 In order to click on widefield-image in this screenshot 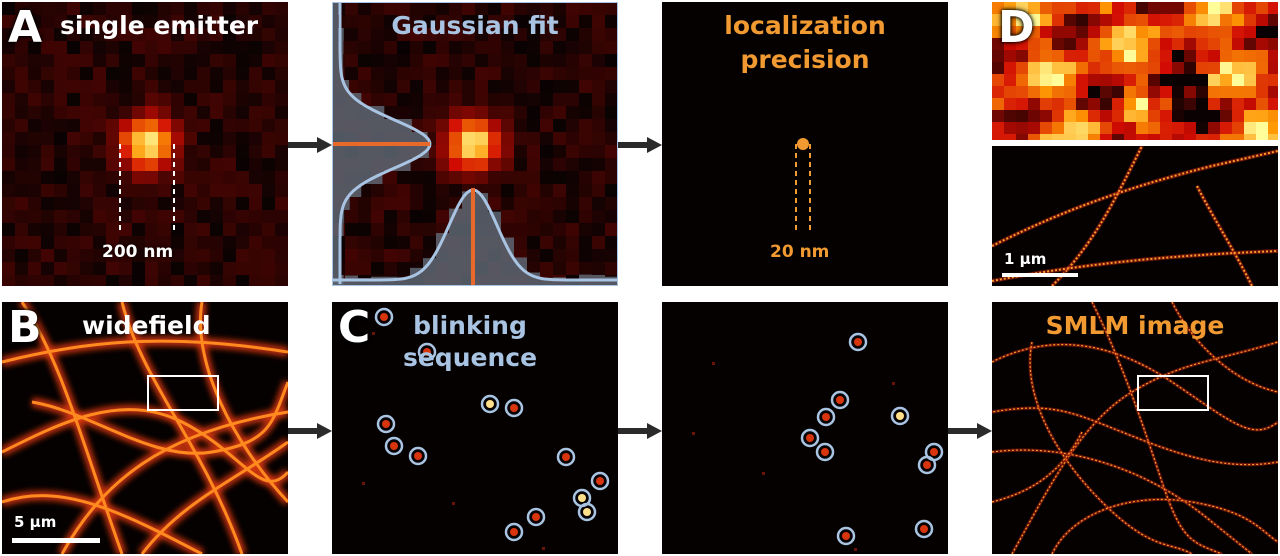, I will do `click(145, 428)`.